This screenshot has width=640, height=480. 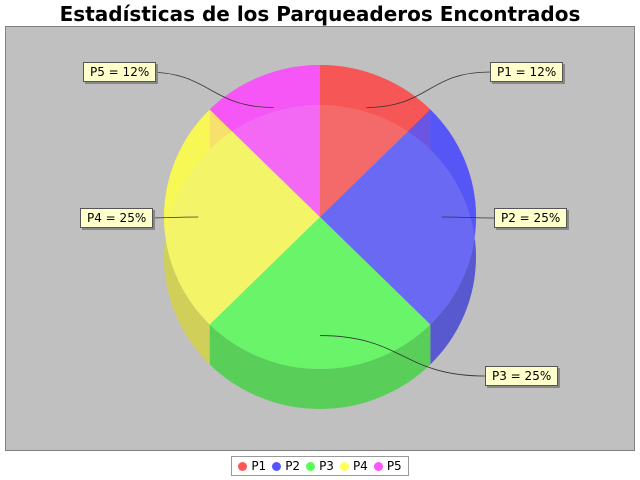 I want to click on legend-item-p3: P3, so click(x=320, y=466).